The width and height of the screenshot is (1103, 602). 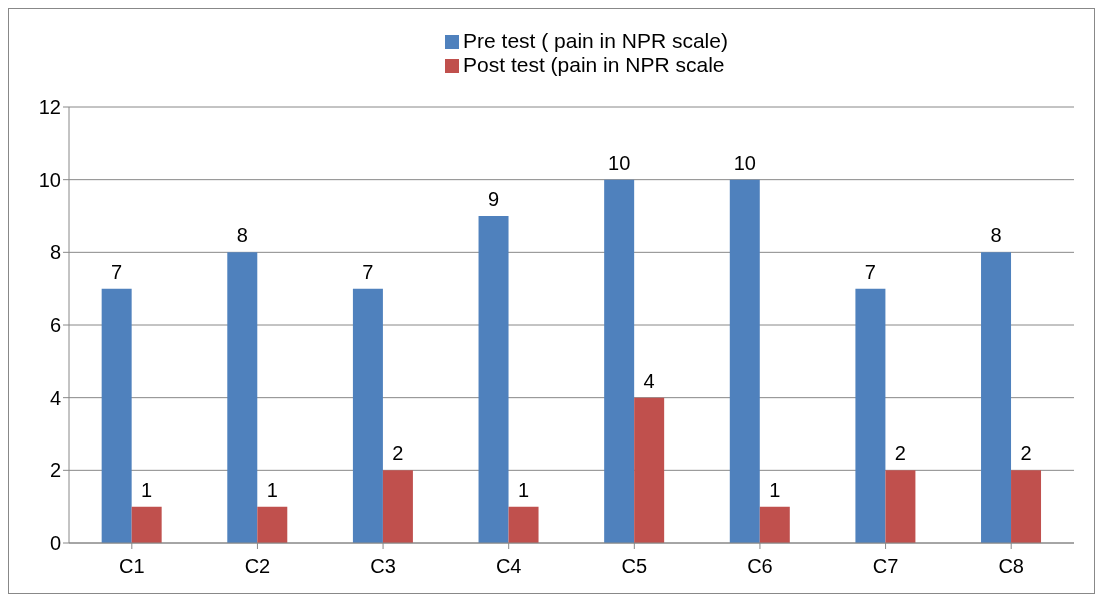 I want to click on x-tick-label: C7, so click(x=885, y=566).